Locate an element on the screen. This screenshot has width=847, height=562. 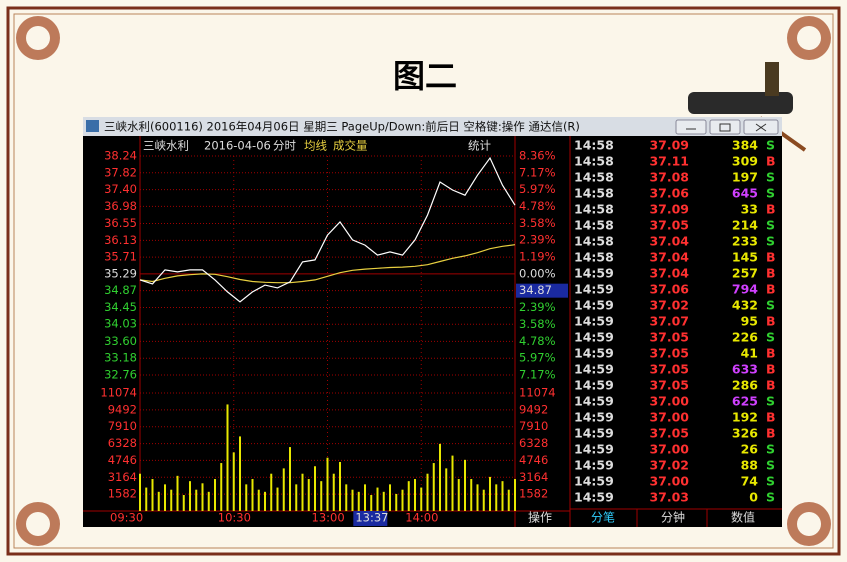
trade-volume: 625 is located at coordinates (745, 401).